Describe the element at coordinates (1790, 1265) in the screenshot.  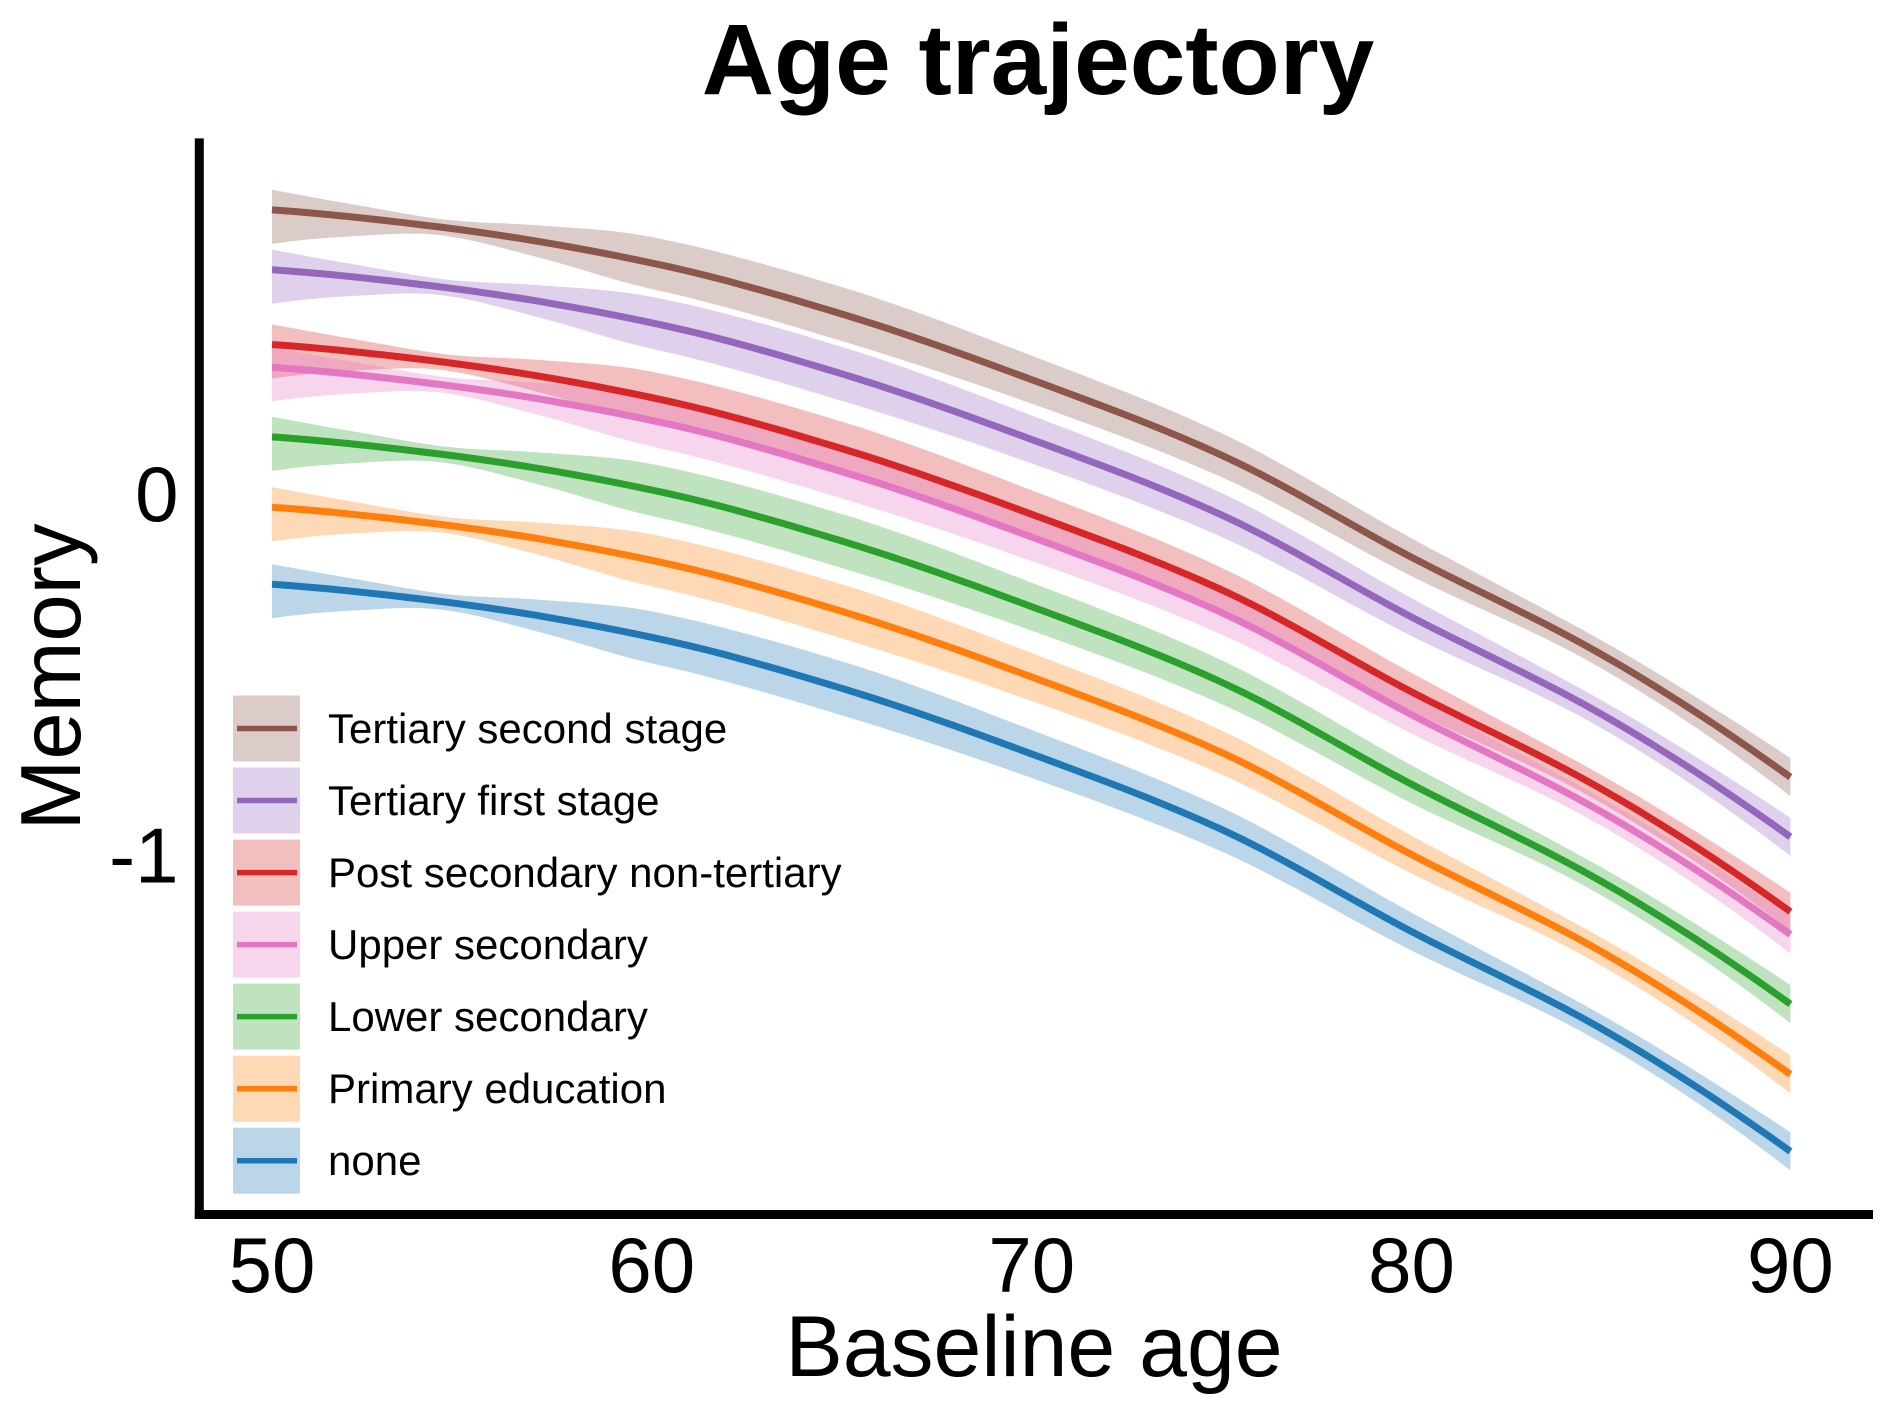
I see `svg-text: 90` at that location.